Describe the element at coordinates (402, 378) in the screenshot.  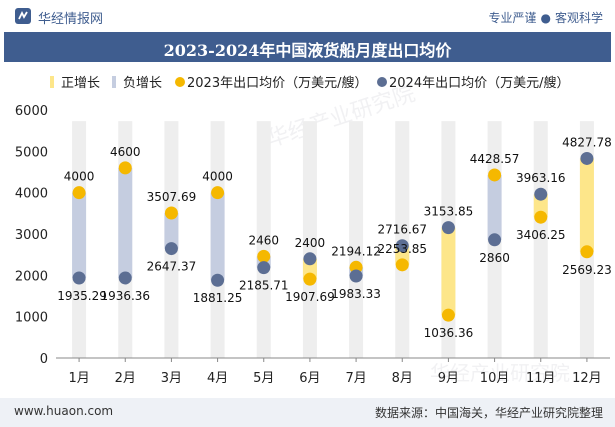
I see `x-tick-label: 8月` at that location.